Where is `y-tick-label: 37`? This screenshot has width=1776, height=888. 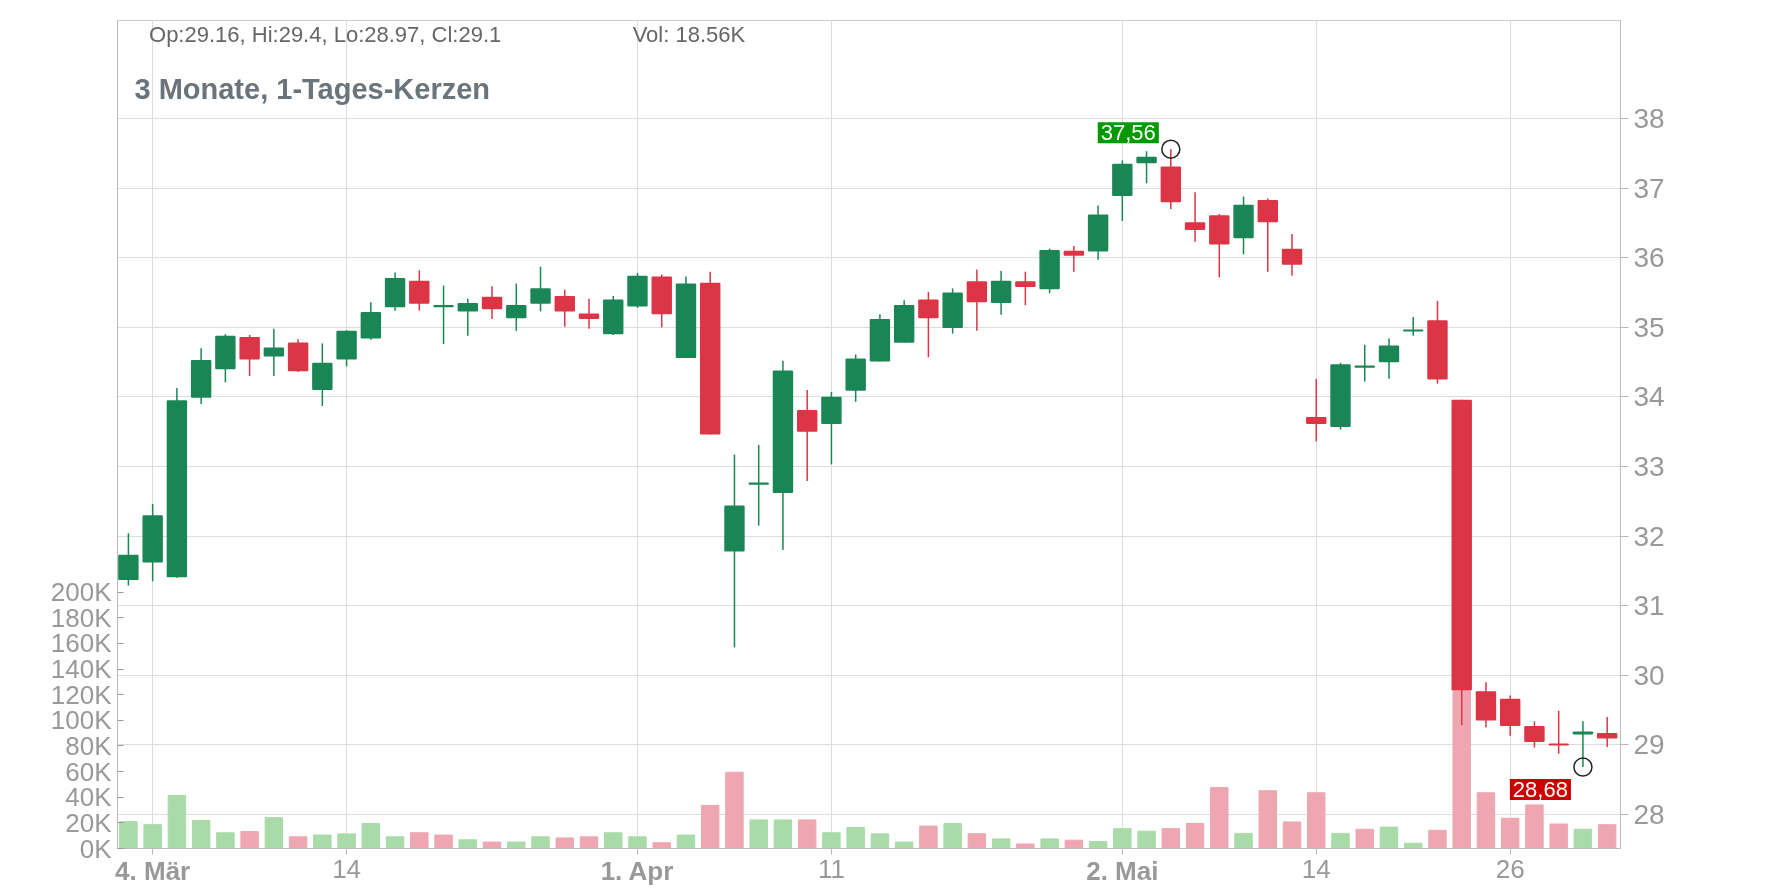
y-tick-label: 37 is located at coordinates (1649, 188).